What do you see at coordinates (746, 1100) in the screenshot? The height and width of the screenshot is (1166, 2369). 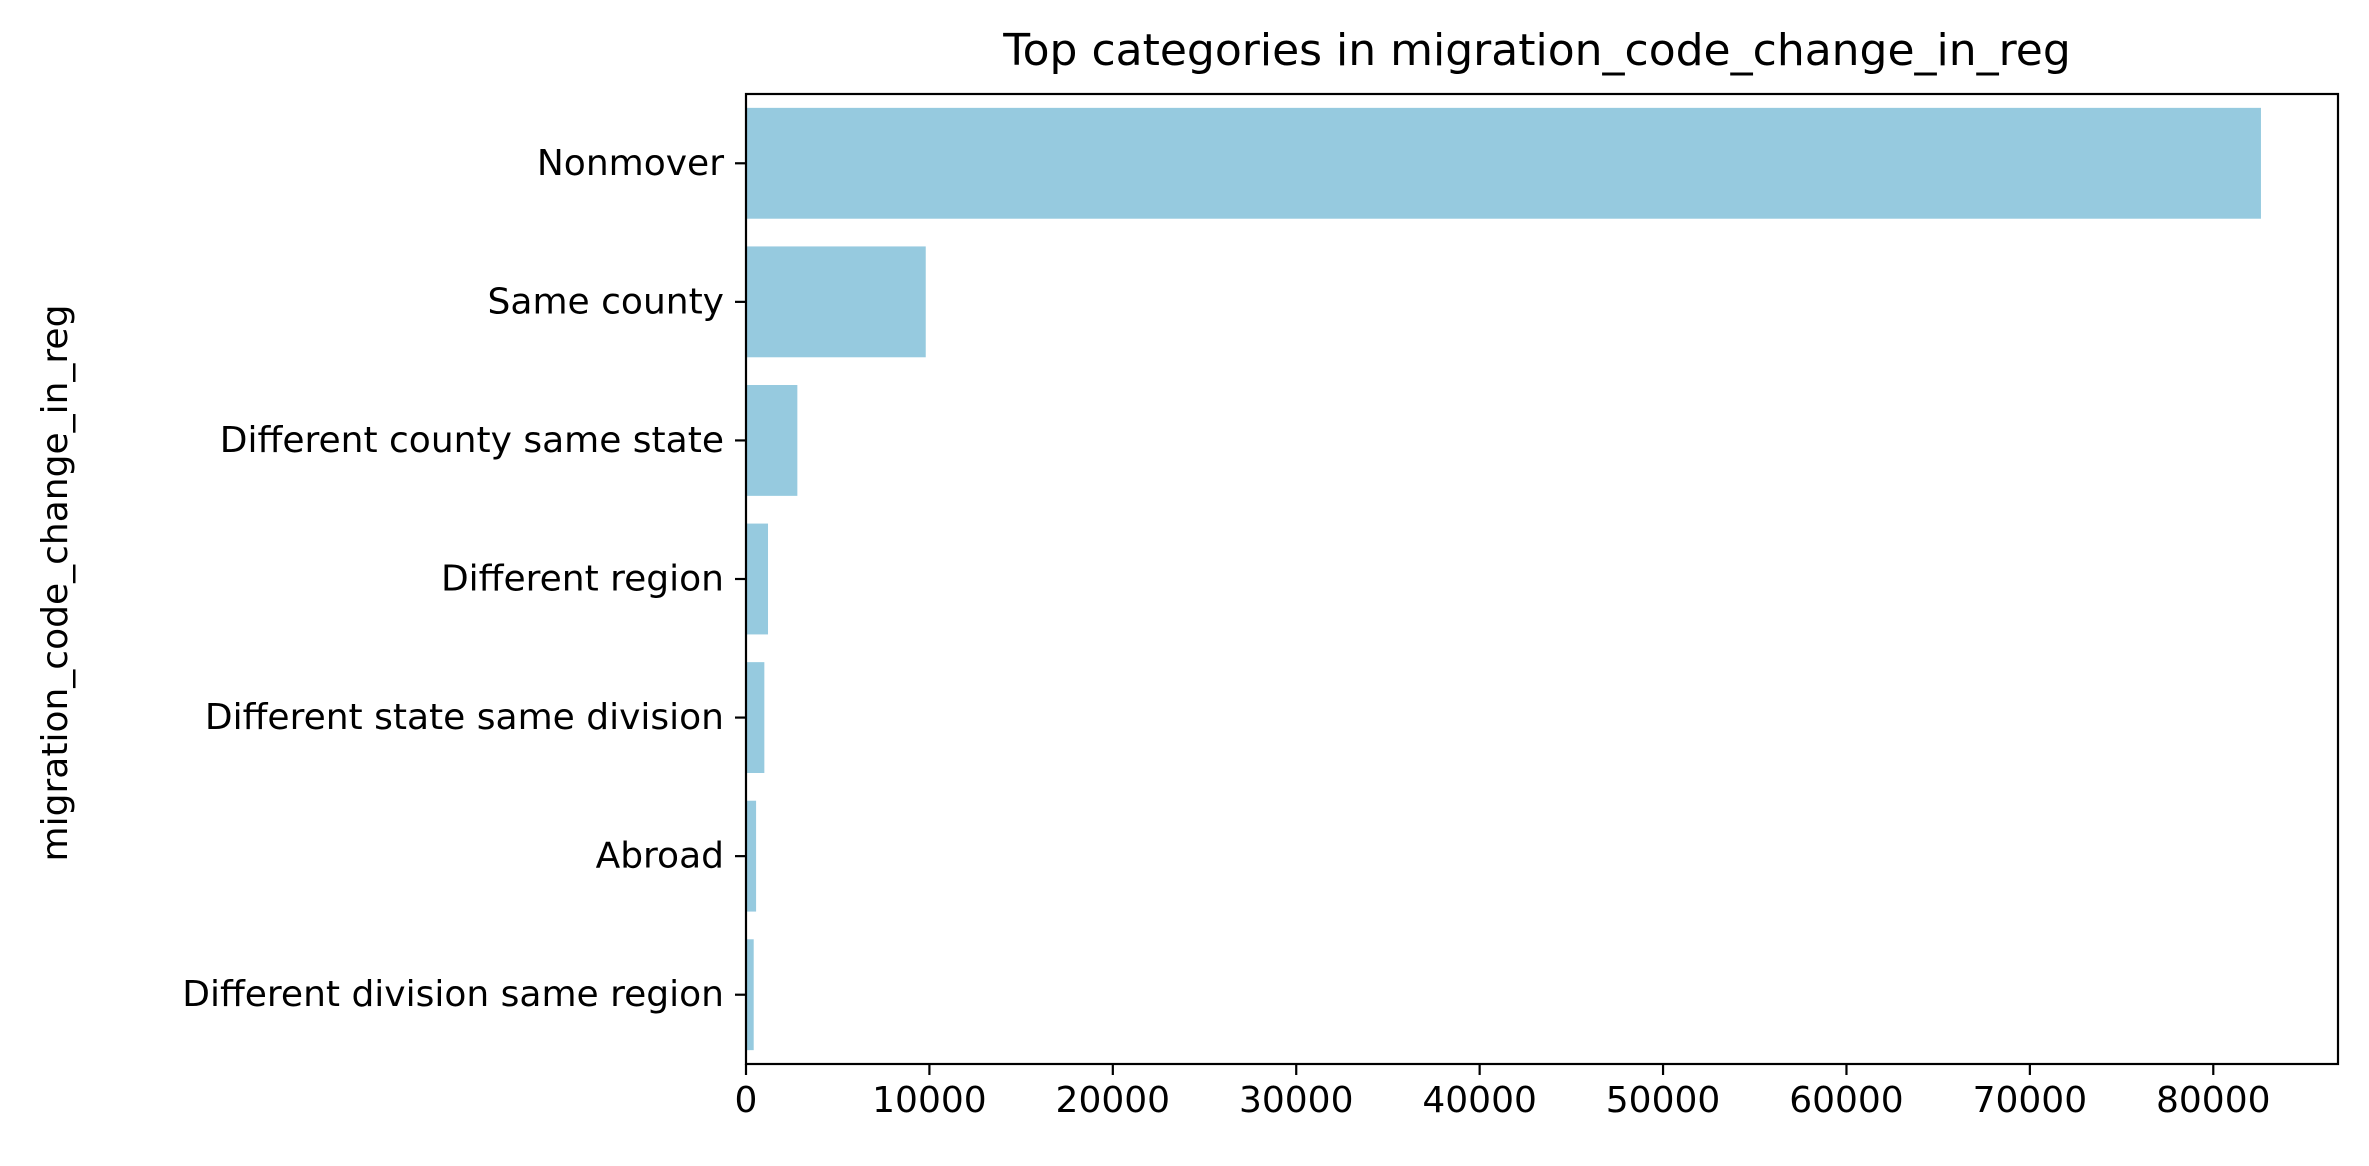 I see `x-tick-label-0: 0` at bounding box center [746, 1100].